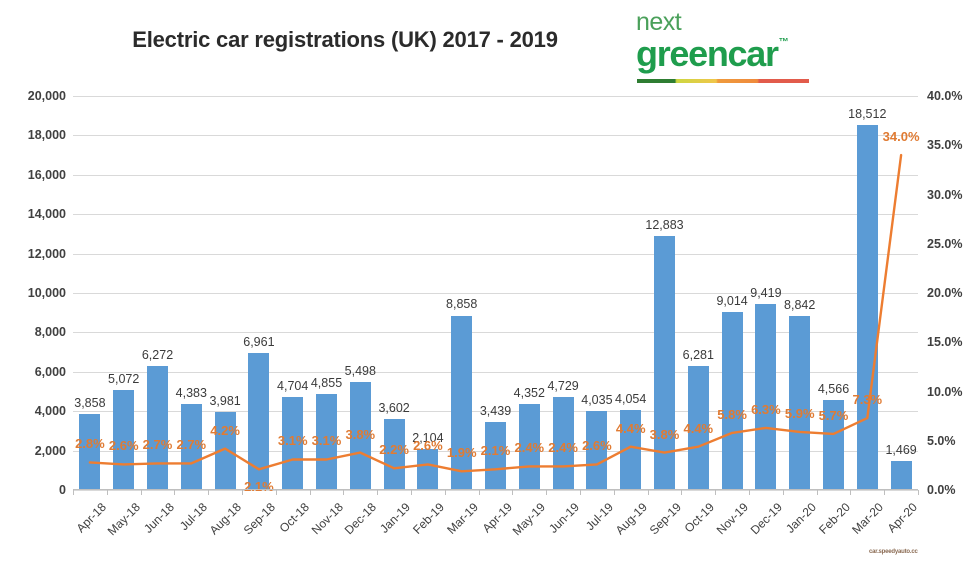  Describe the element at coordinates (157, 355) in the screenshot. I see `bar-value-label: 6,272` at that location.